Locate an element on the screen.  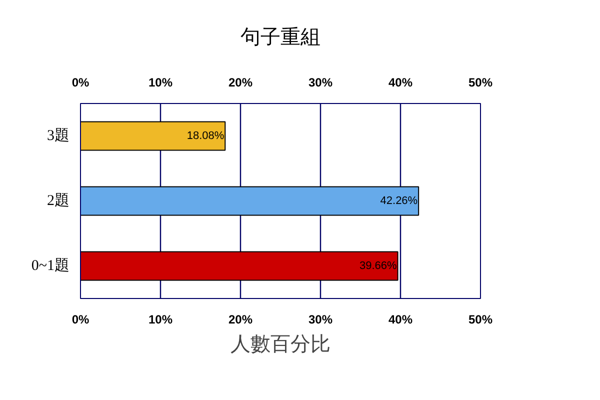
data-label: 18.08% is located at coordinates (205, 136).